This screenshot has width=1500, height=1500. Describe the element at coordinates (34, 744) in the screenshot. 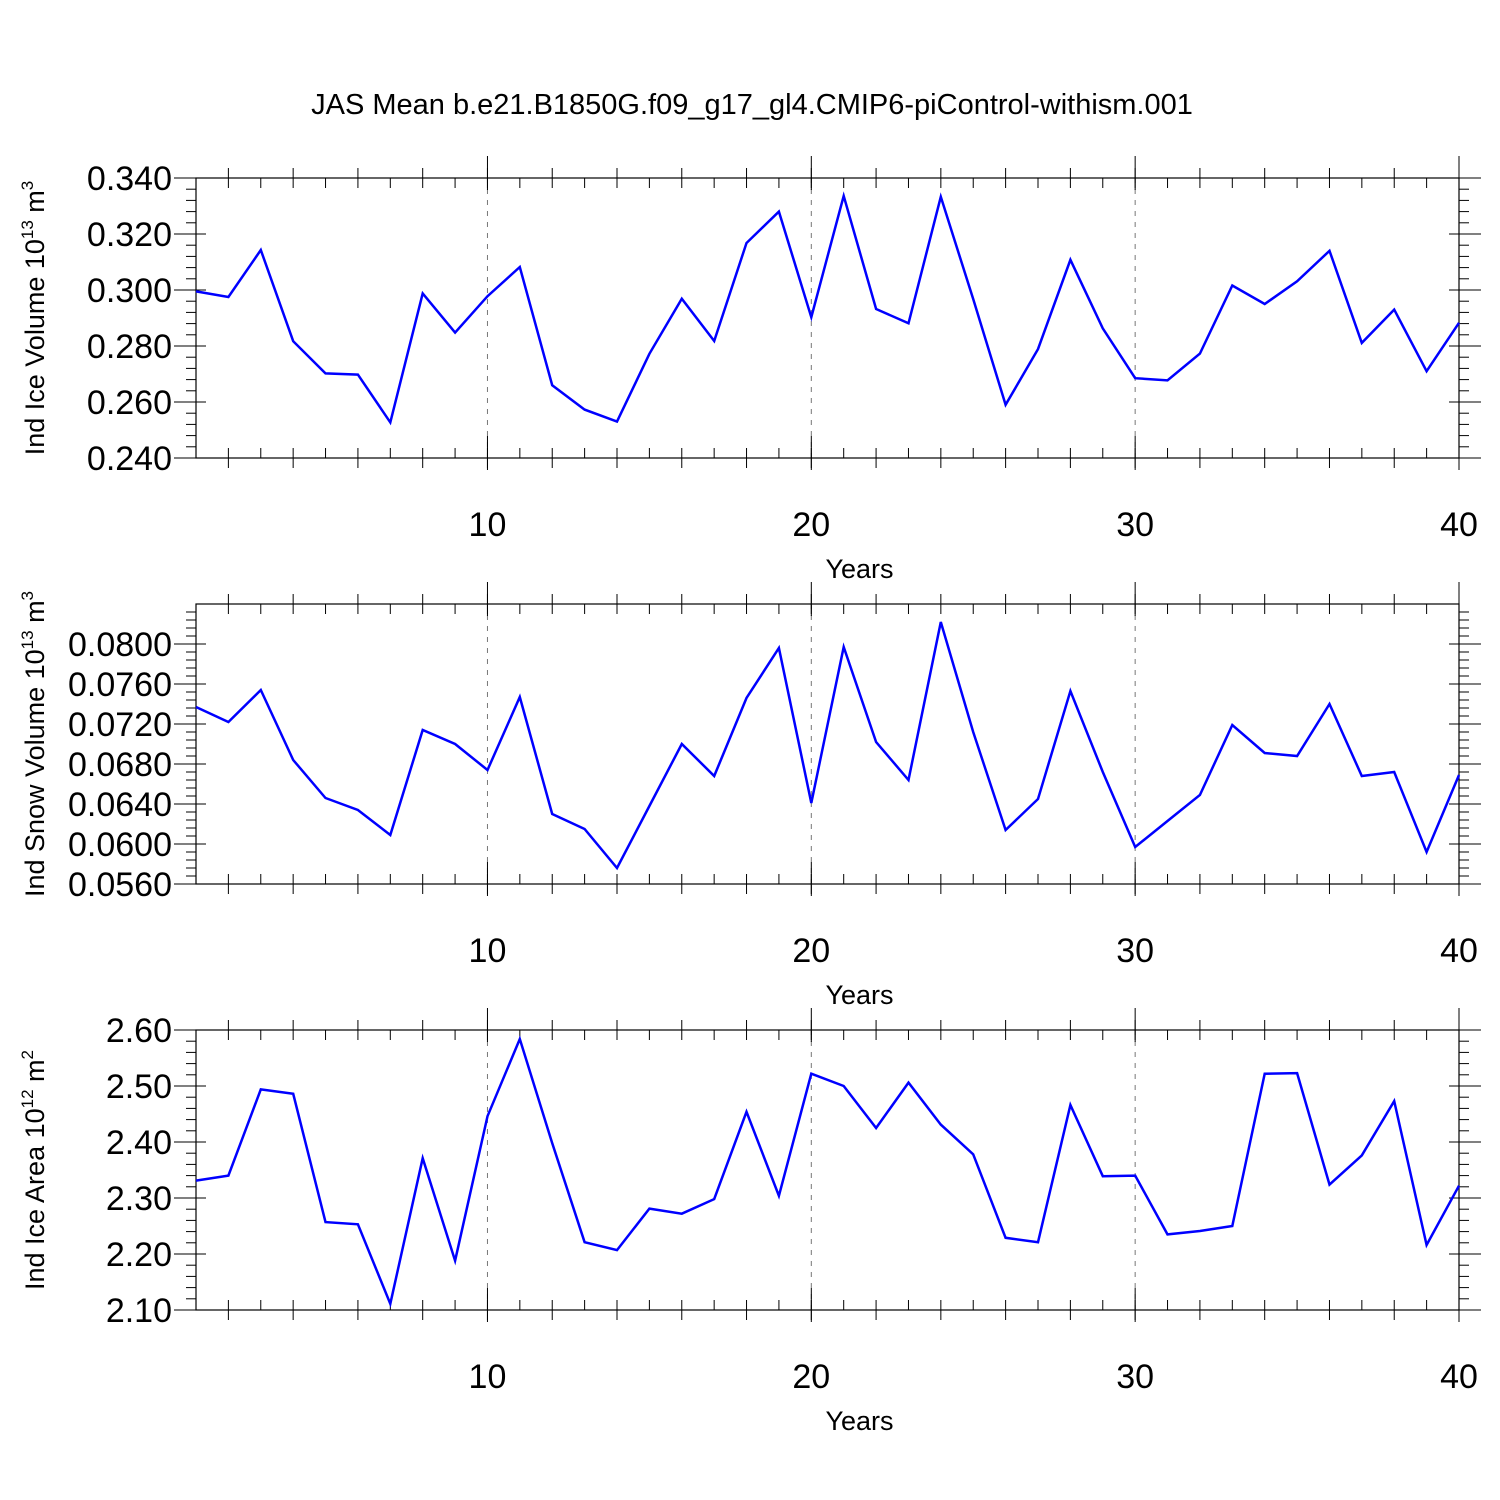

I see `y-axis-label: Ind Snow Volume 1013 m3` at that location.